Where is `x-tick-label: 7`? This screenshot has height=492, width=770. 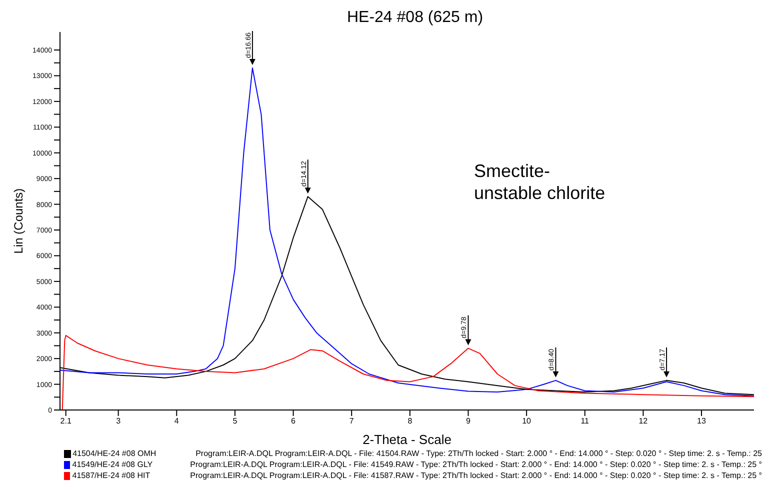
x-tick-label: 7 is located at coordinates (351, 421).